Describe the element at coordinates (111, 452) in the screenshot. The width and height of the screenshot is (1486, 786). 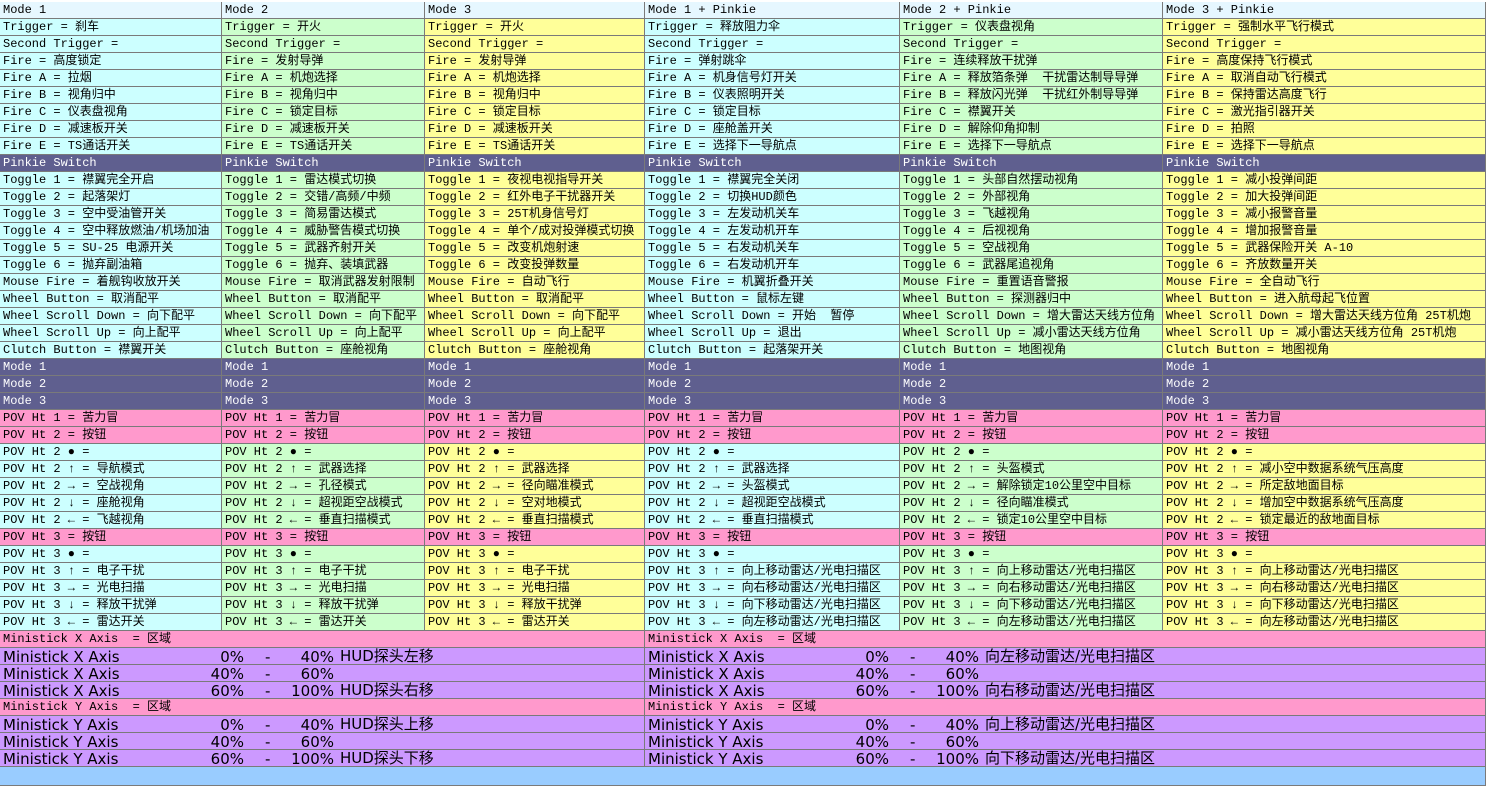
I see `table-cell: POV Ht 2 ● =` at that location.